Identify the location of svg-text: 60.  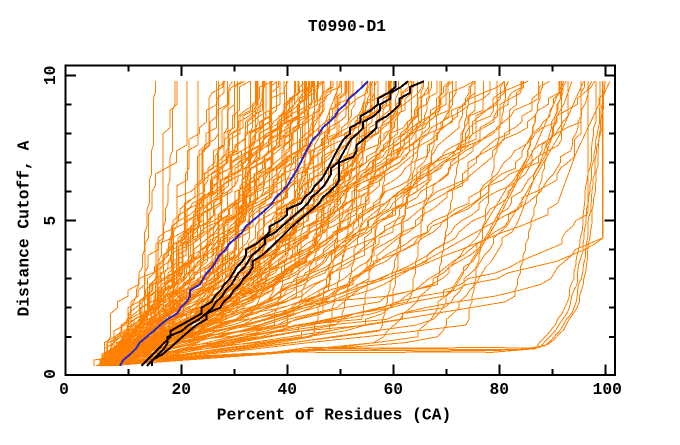
(394, 389).